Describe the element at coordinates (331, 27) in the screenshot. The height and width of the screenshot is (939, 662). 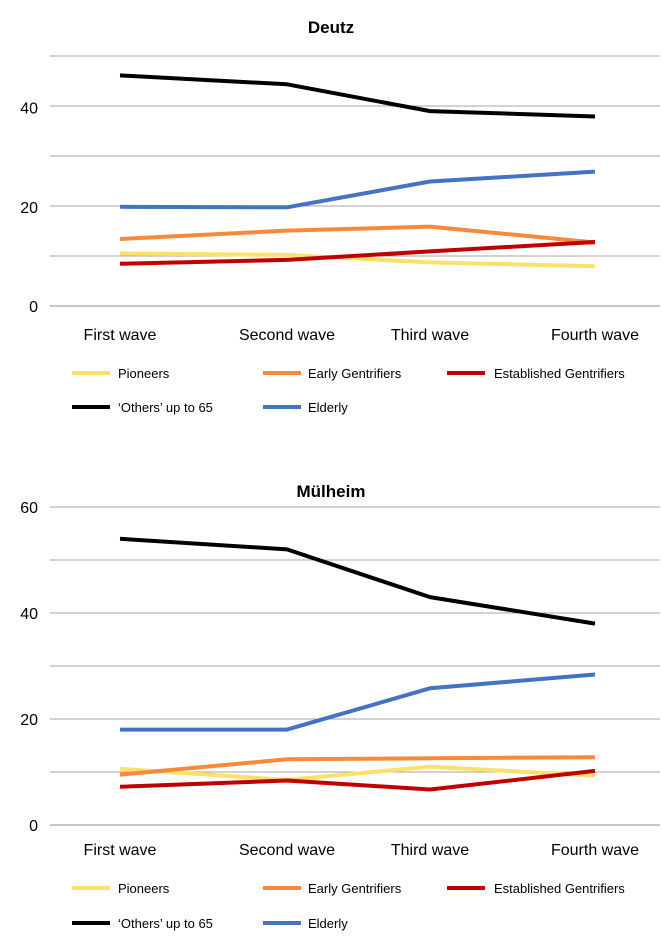
I see `chart-title: Deutz` at that location.